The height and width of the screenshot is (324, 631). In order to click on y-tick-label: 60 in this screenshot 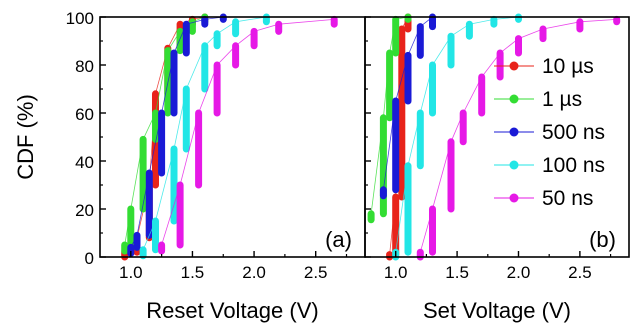, I will do `click(84, 114)`.